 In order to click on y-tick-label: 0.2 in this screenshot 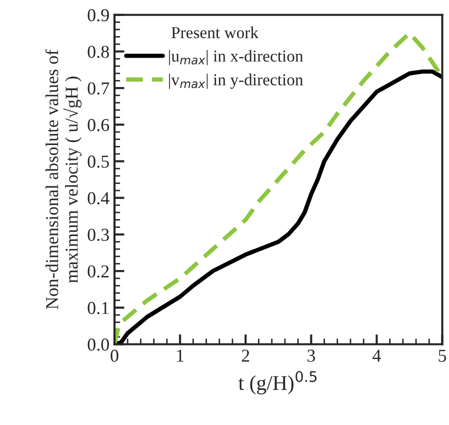, I will do `click(98, 271)`.